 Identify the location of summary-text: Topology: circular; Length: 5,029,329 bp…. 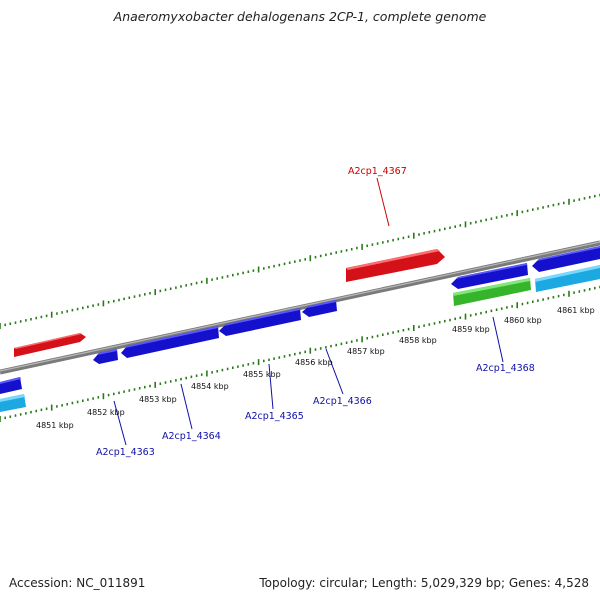
(424, 583).